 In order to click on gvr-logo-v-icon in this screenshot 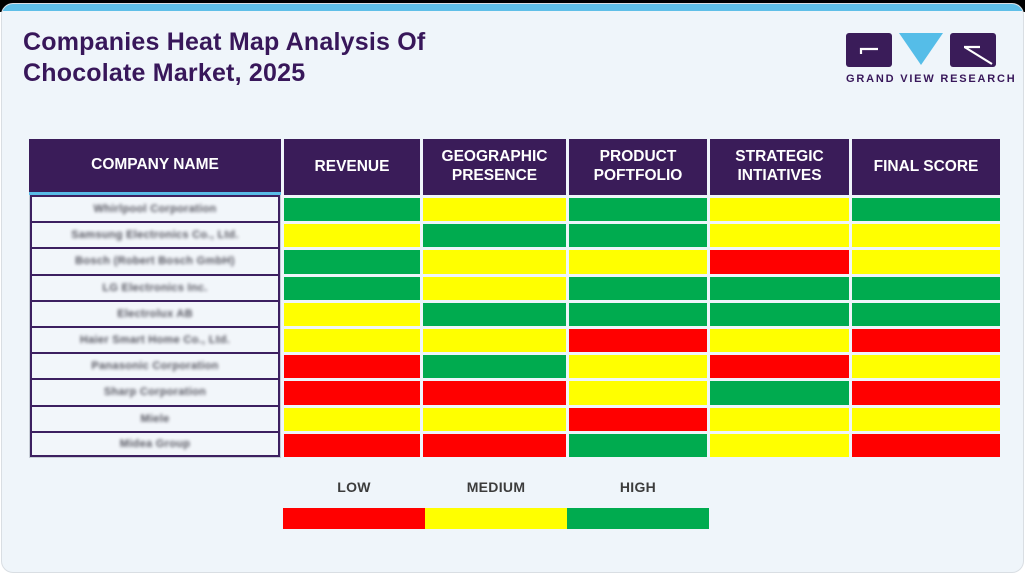, I will do `click(921, 49)`.